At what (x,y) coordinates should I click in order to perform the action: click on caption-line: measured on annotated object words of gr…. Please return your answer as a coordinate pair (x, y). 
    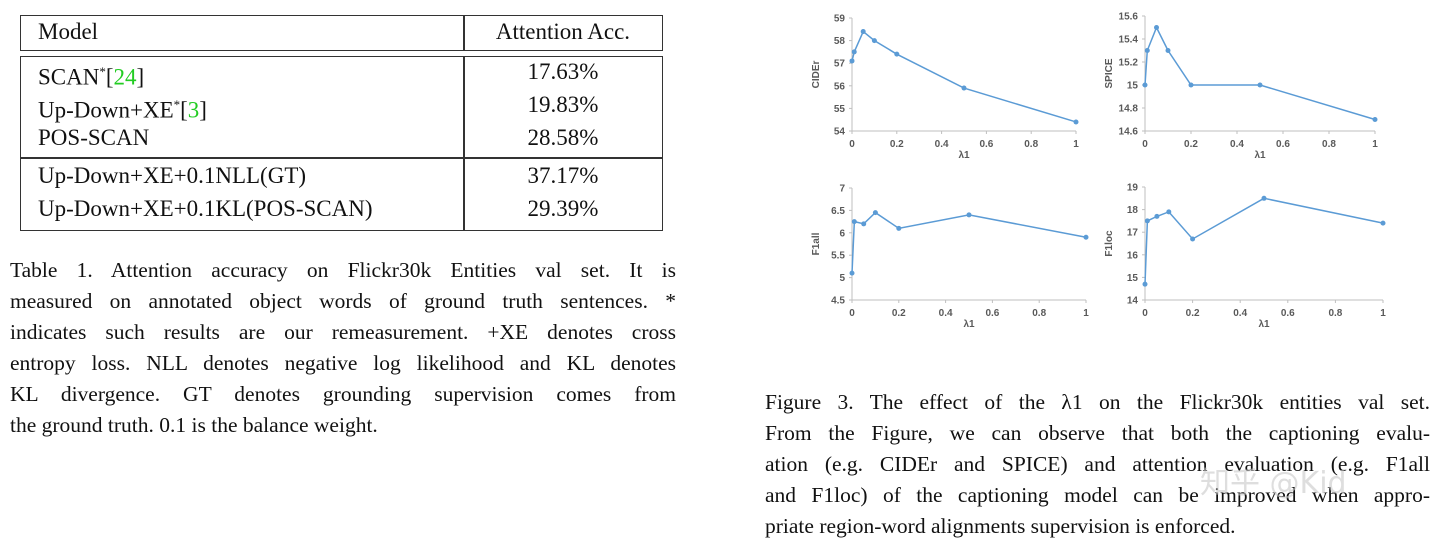
    Looking at the image, I should click on (343, 301).